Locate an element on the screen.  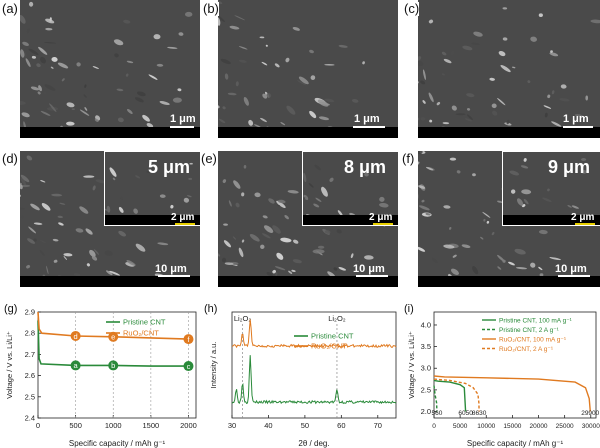
marker-label: a is located at coordinates (76, 365).